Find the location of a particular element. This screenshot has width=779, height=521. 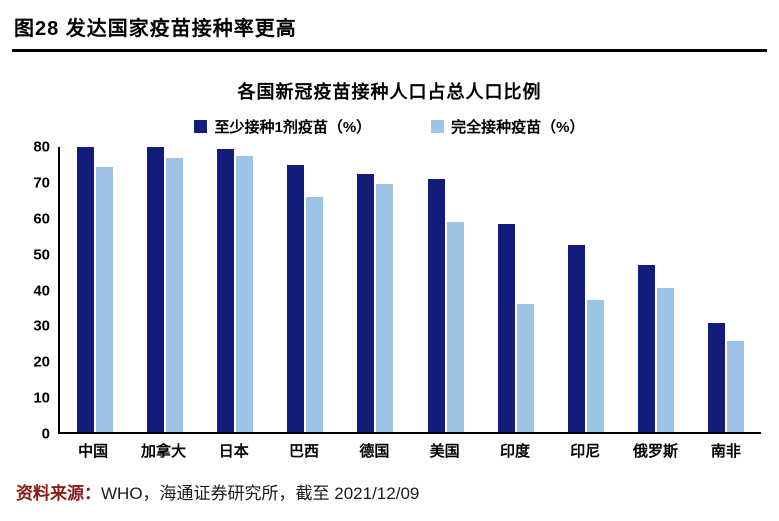

x-axis-label: 巴西 is located at coordinates (304, 451).